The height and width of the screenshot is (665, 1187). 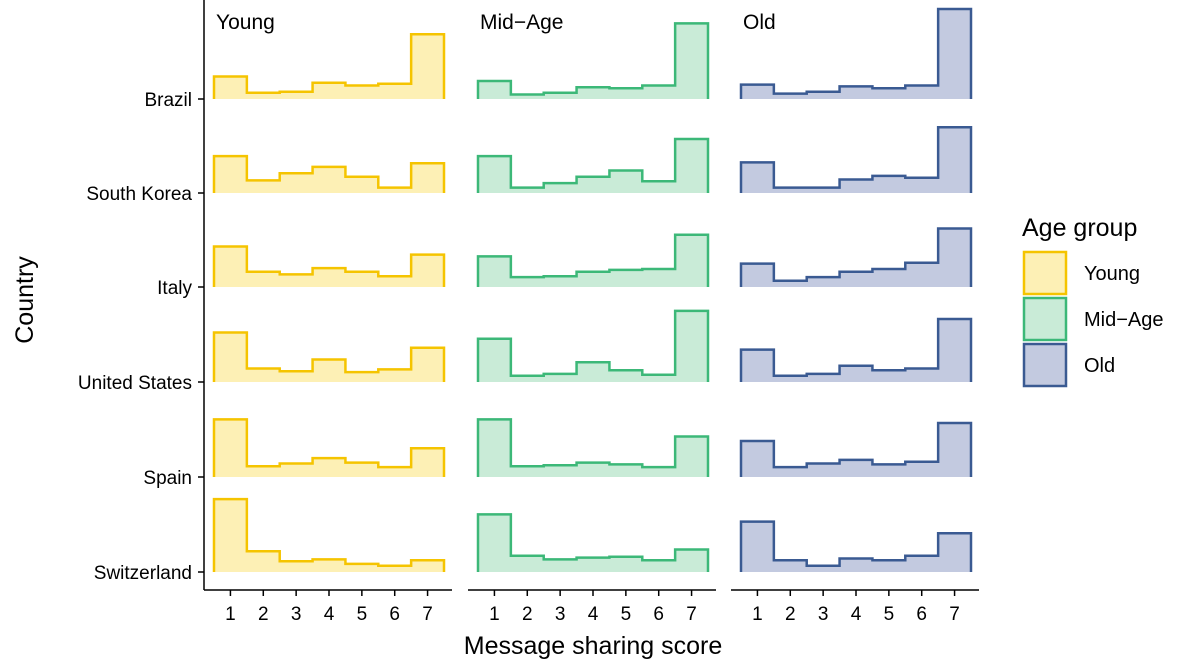 I want to click on y-tick-label: Brazil, so click(x=168, y=100).